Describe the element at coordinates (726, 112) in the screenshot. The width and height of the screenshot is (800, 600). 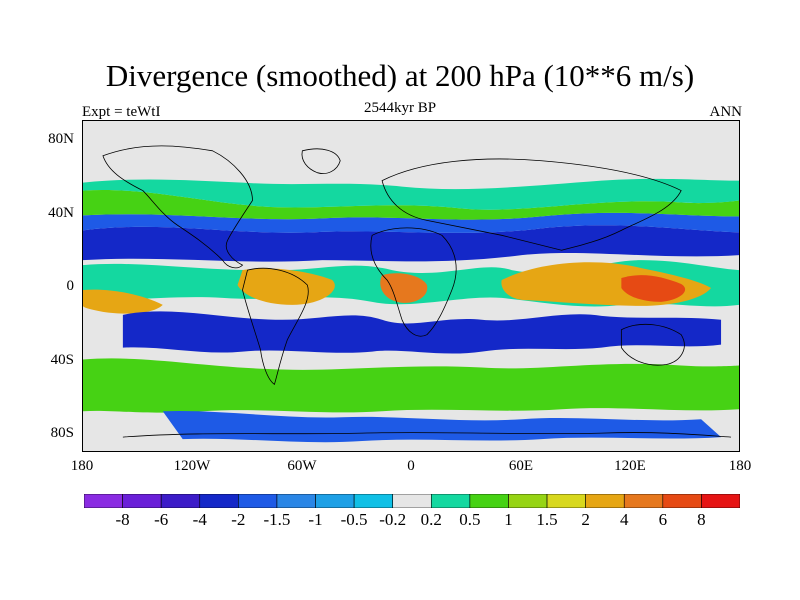
I see `season-label: ANN` at that location.